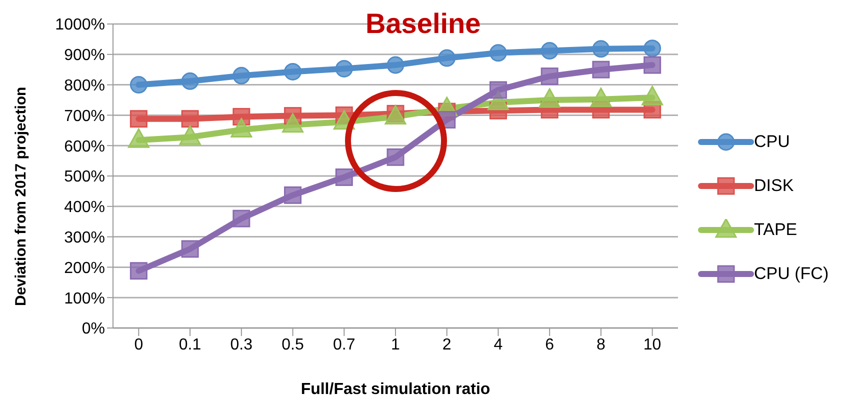  I want to click on y-tick-label: 200%, so click(84, 268).